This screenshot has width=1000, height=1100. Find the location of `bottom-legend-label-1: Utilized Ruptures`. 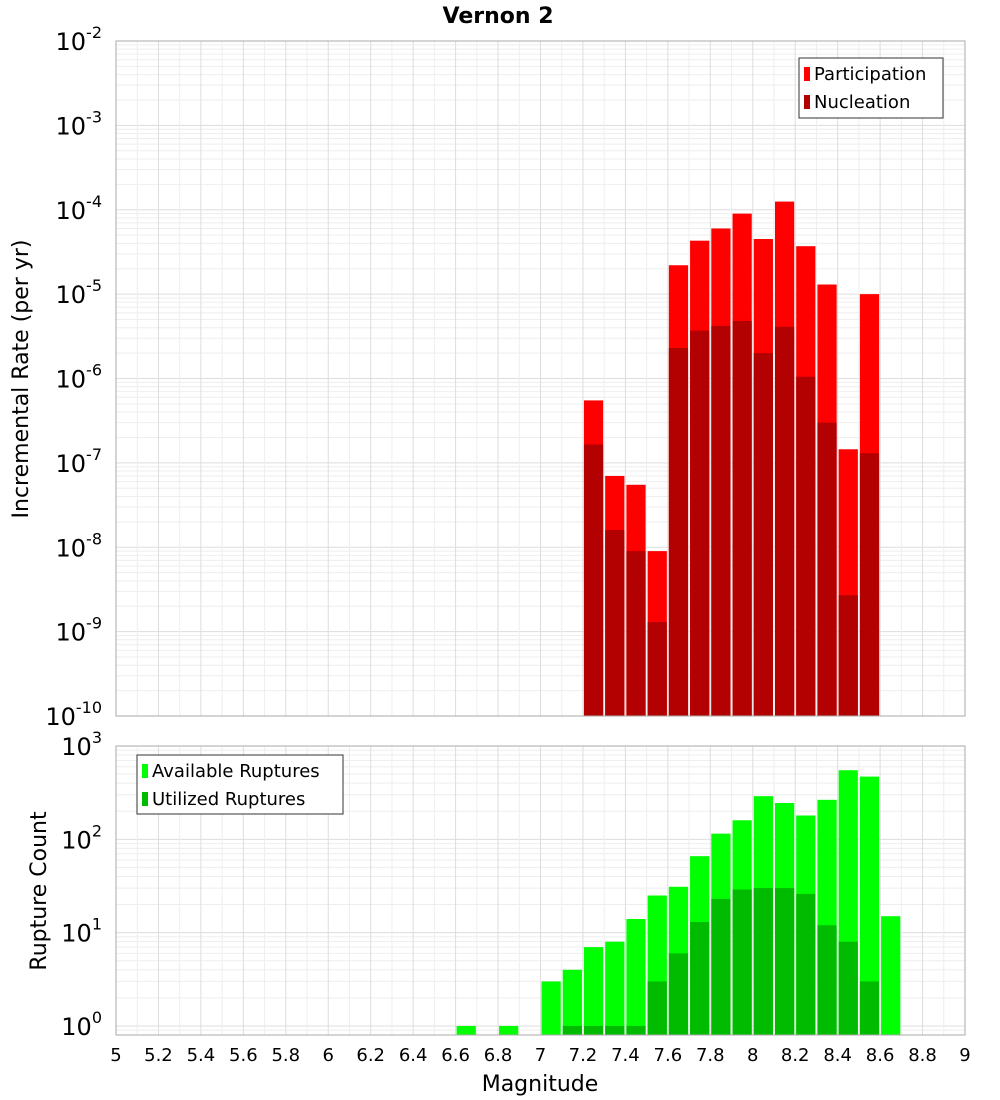

bottom-legend-label-1: Utilized Ruptures is located at coordinates (228, 799).